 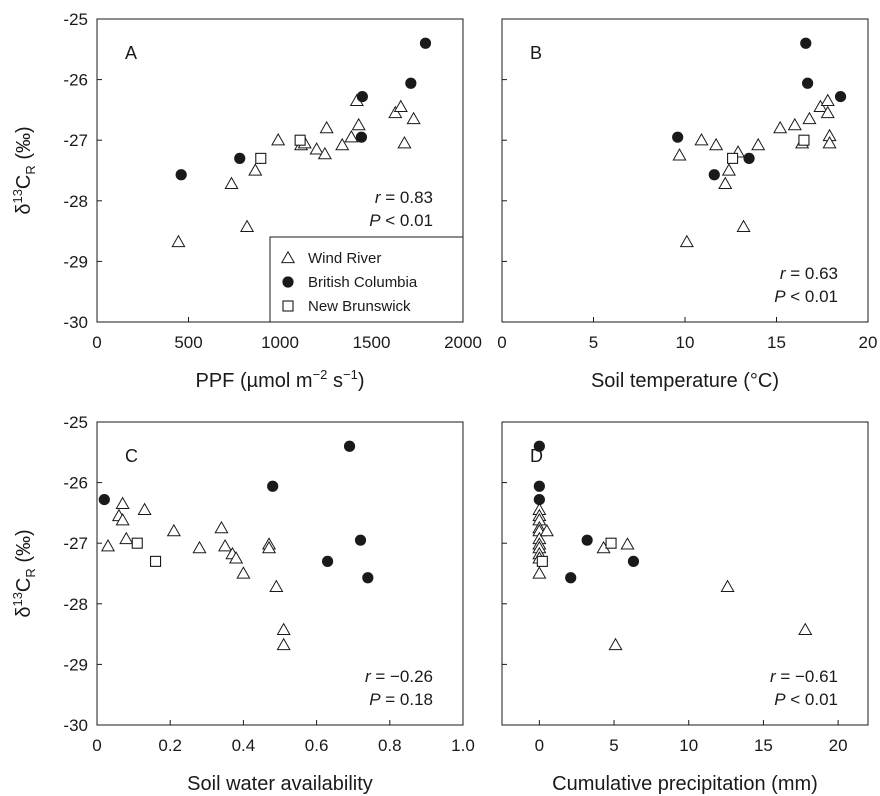 I want to click on panel-letter: C, so click(x=131, y=456).